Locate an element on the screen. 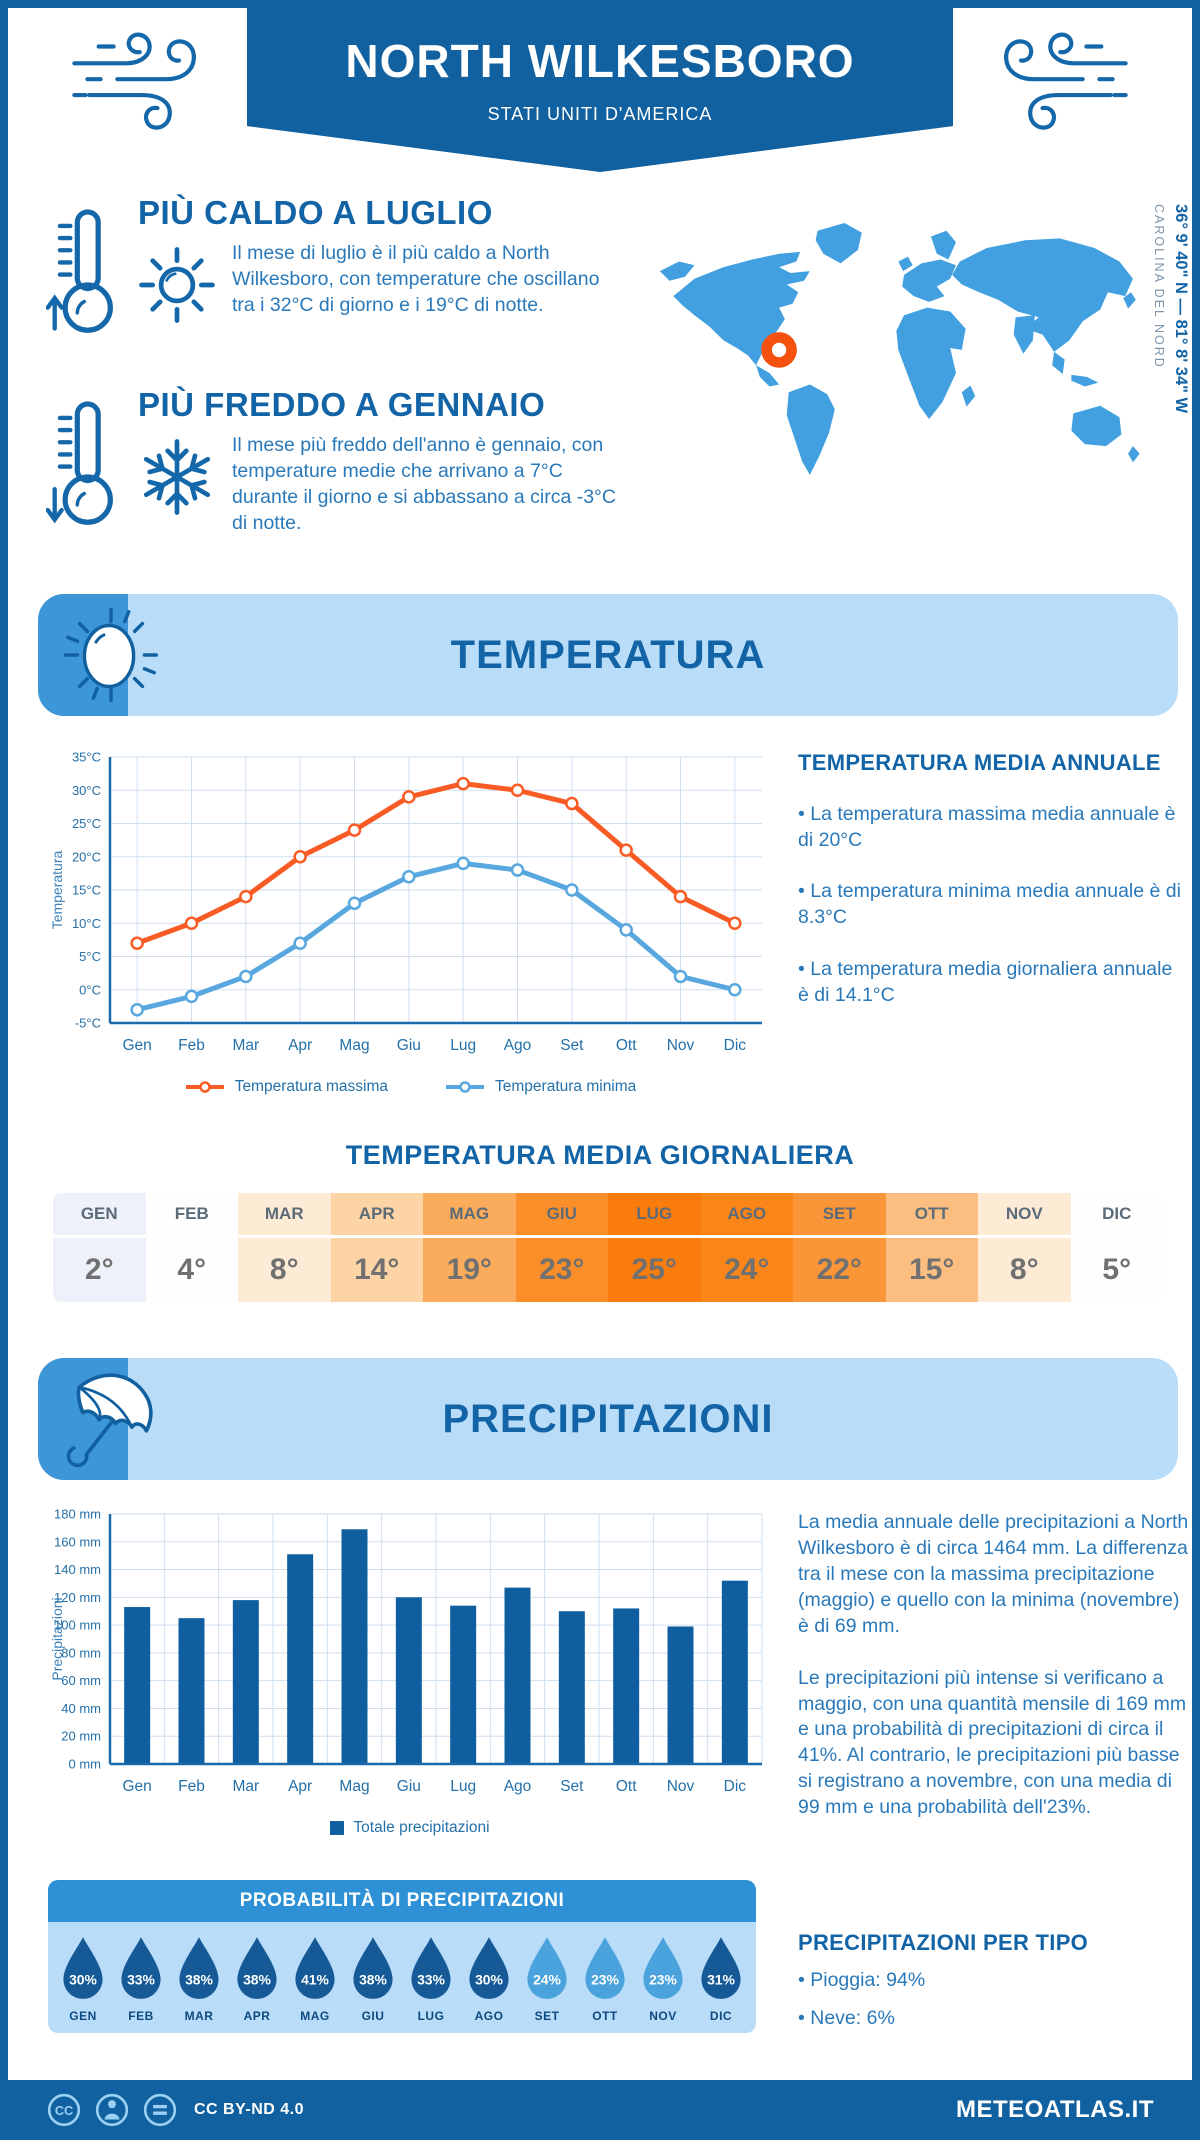  probability-drop-month: DIC is located at coordinates (721, 2016).